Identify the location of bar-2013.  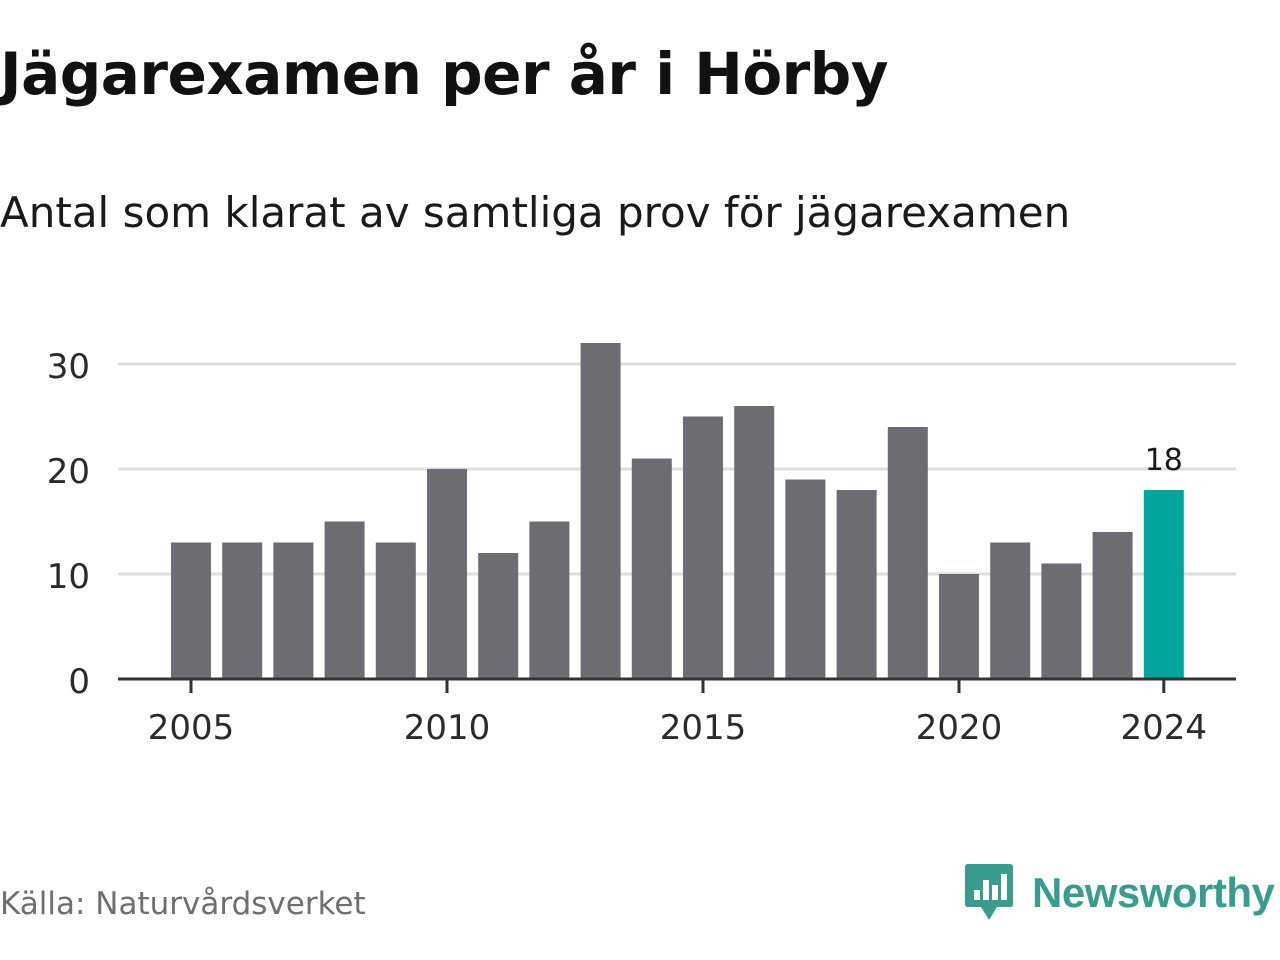
(600, 511).